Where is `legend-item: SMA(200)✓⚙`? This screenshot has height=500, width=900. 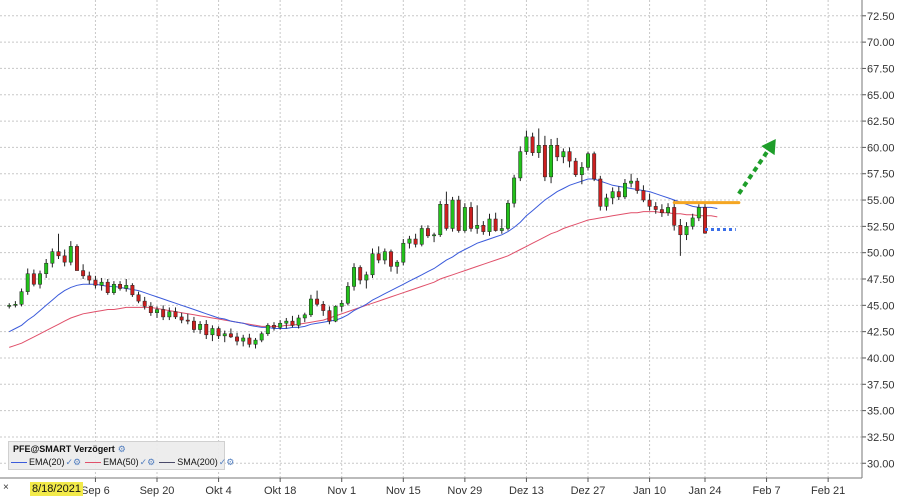
legend-item: SMA(200)✓⚙ is located at coordinates (197, 462).